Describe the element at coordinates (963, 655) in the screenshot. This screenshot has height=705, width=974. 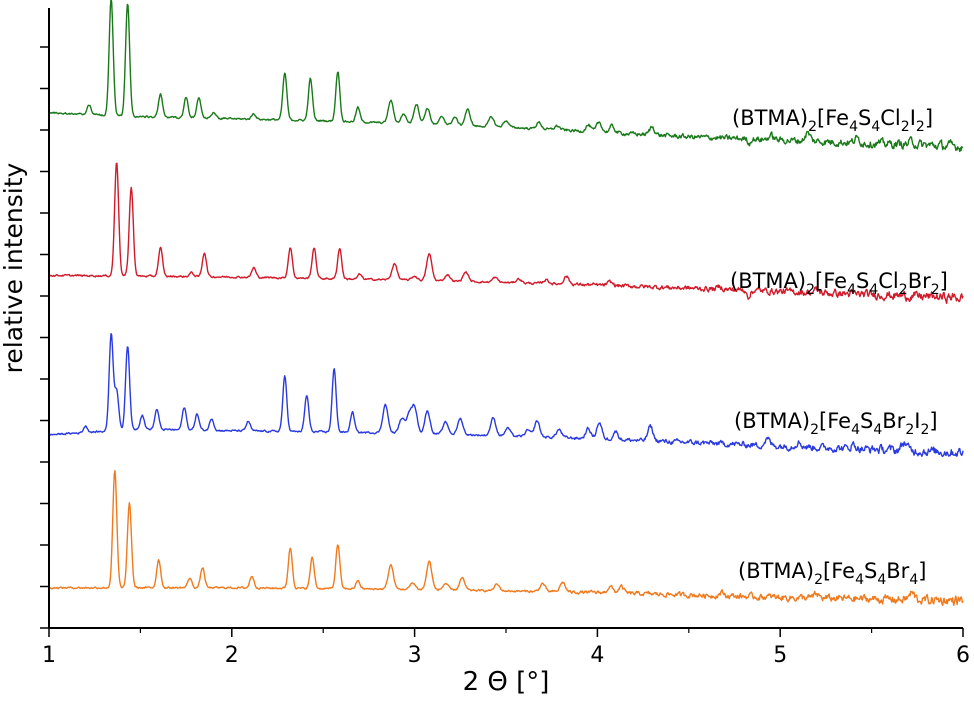
I see `x-tick-label: 6` at that location.